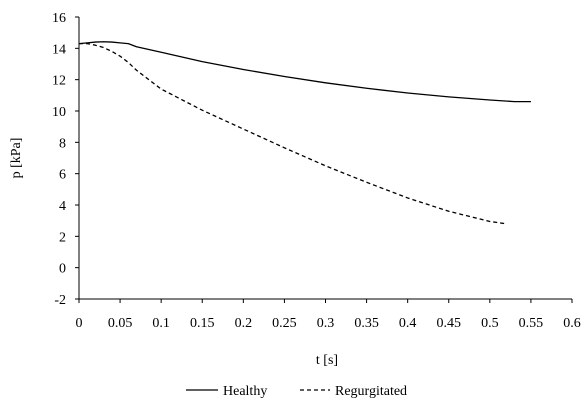  What do you see at coordinates (366, 323) in the screenshot?
I see `x-tick-label: 0.35` at bounding box center [366, 323].